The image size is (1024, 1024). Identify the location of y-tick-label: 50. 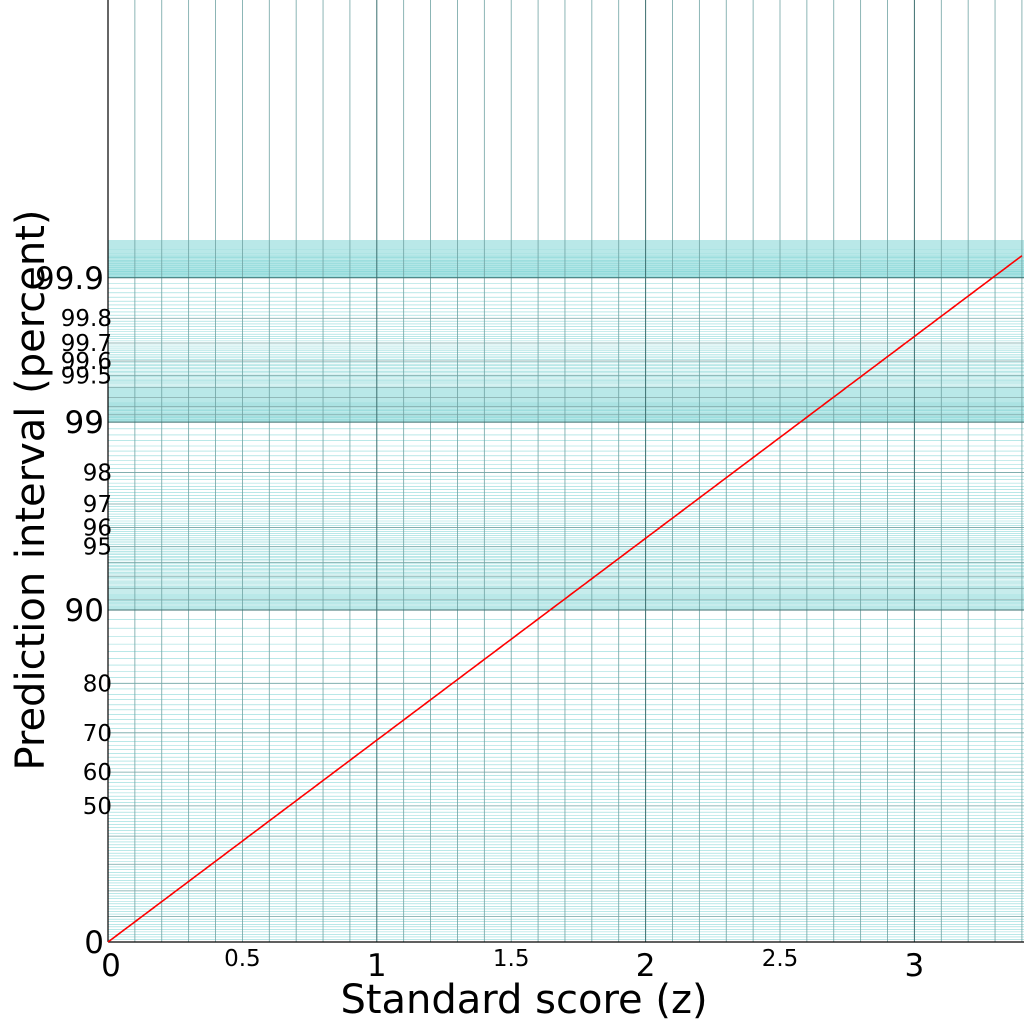
(97, 807).